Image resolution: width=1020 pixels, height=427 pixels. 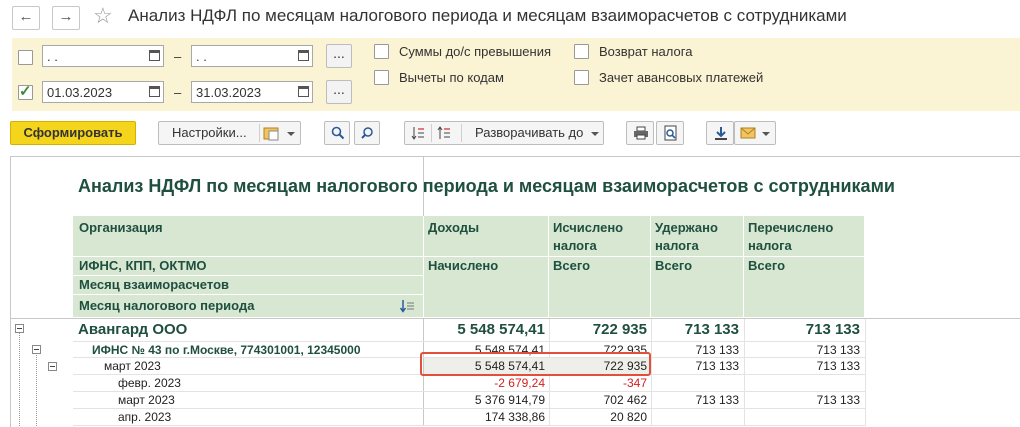 I want to click on period-2-checkbox, so click(x=25, y=91).